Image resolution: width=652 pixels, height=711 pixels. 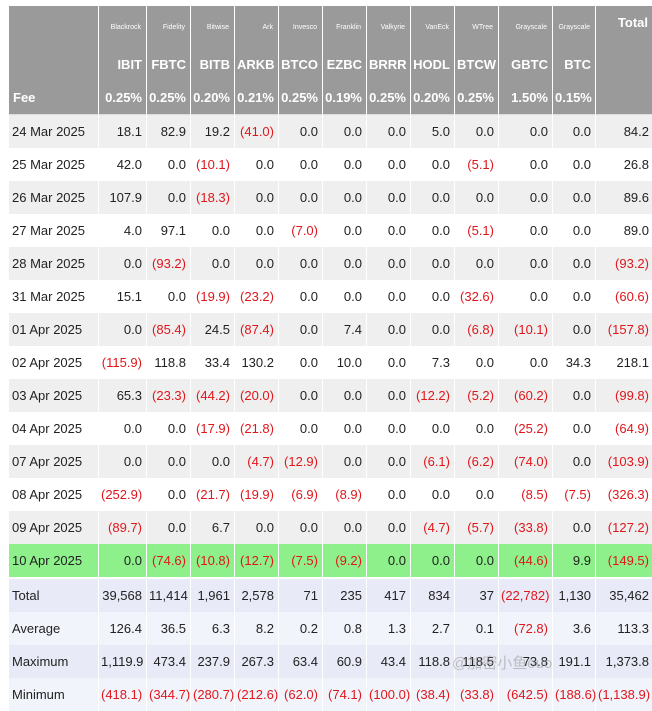 What do you see at coordinates (48, 296) in the screenshot?
I see `row-date: 31 Mar 2025` at bounding box center [48, 296].